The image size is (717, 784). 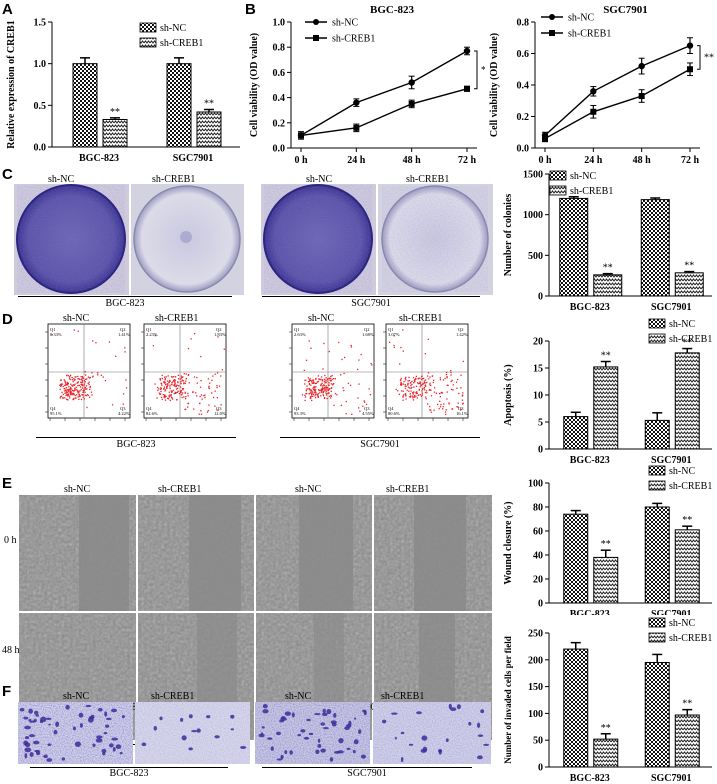 I want to click on wound-gap-bgc-creb1-0h, so click(x=215, y=553).